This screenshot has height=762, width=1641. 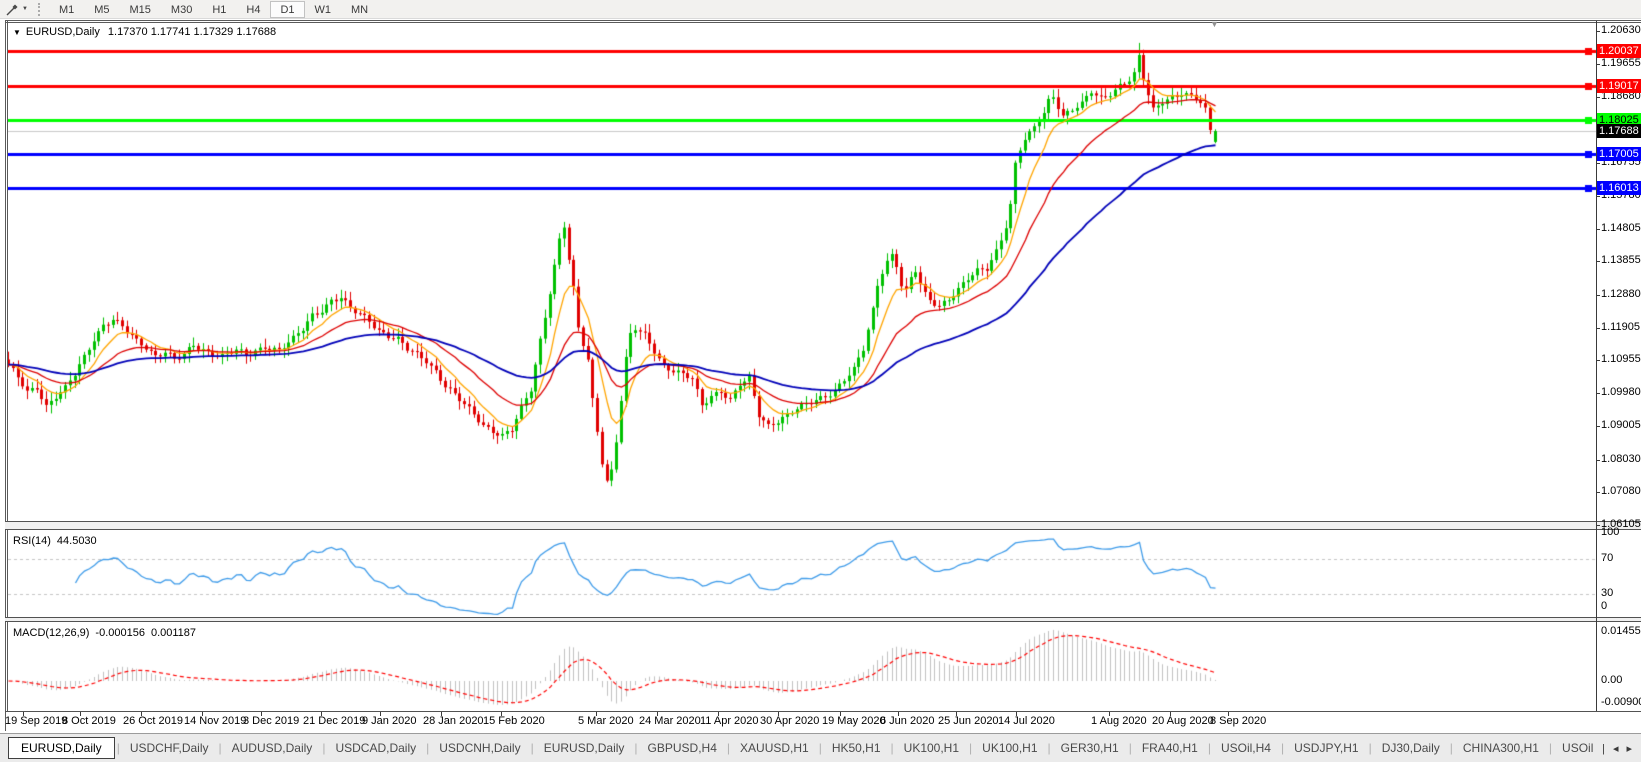 I want to click on rsi-indicator-value: 44.5030, so click(x=76, y=541).